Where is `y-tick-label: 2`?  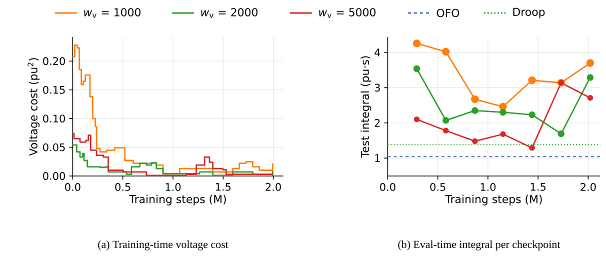
y-tick-label: 2 is located at coordinates (377, 122).